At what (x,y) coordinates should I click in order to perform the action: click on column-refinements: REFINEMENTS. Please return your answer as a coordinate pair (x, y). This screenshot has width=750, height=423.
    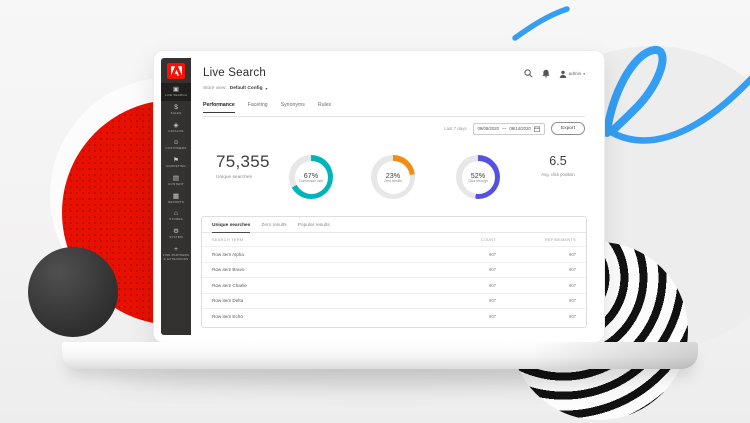
    Looking at the image, I should click on (560, 239).